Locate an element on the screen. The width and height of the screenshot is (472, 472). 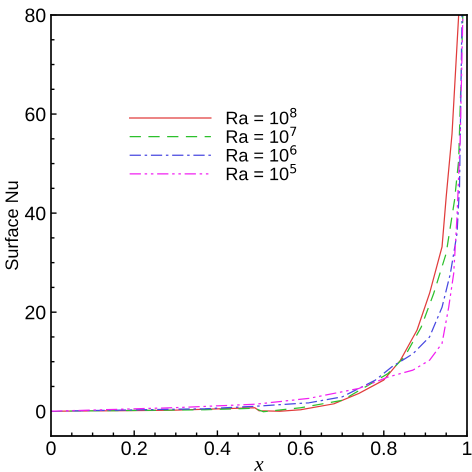
y-tick-label: 40 is located at coordinates (35, 213).